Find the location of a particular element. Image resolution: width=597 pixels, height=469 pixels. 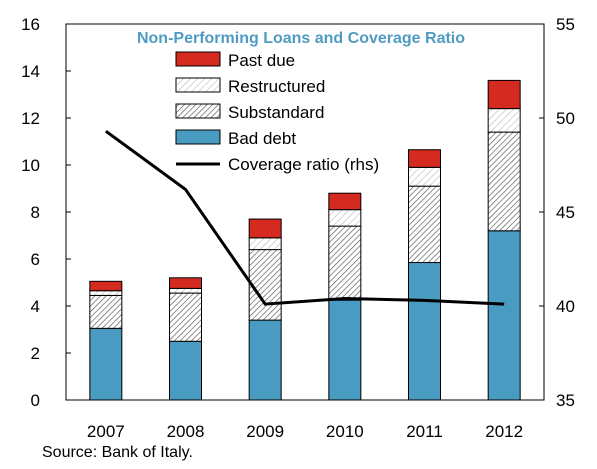

y-left-tick-label: 12 is located at coordinates (30, 118).